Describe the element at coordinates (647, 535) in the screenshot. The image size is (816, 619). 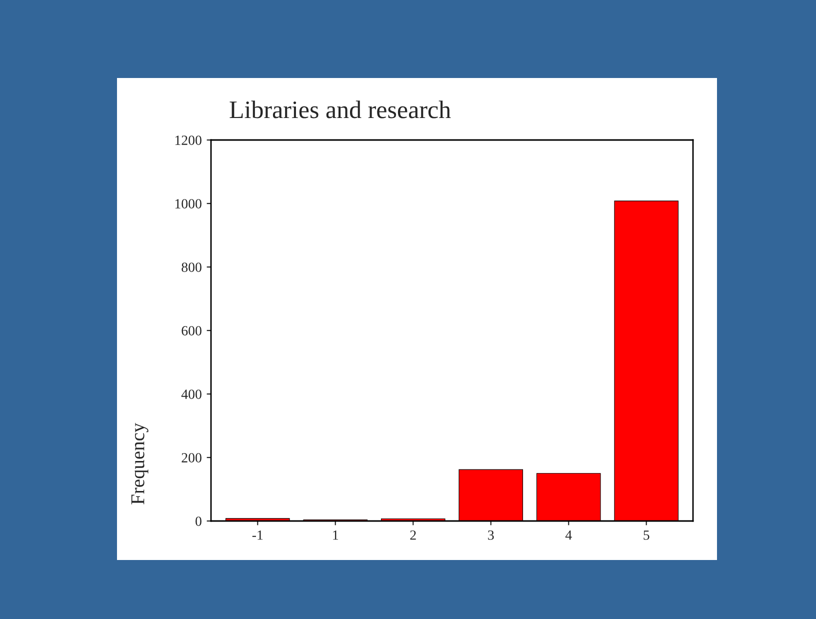
I see `x-tick-label: 5` at that location.